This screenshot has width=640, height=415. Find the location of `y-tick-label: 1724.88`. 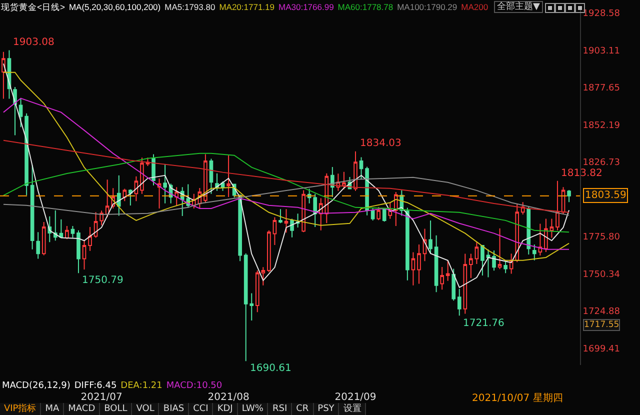

y-tick-label: 1724.88 is located at coordinates (601, 312).